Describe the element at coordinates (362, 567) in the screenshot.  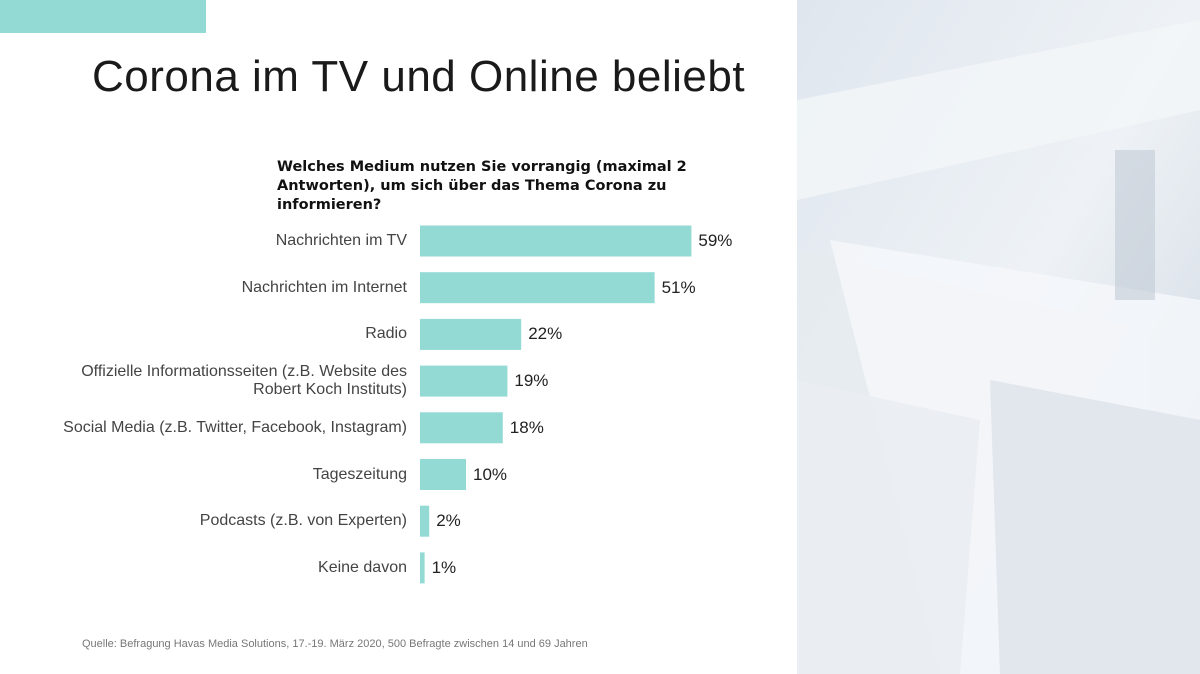
I see `category-label: Keine davon` at that location.